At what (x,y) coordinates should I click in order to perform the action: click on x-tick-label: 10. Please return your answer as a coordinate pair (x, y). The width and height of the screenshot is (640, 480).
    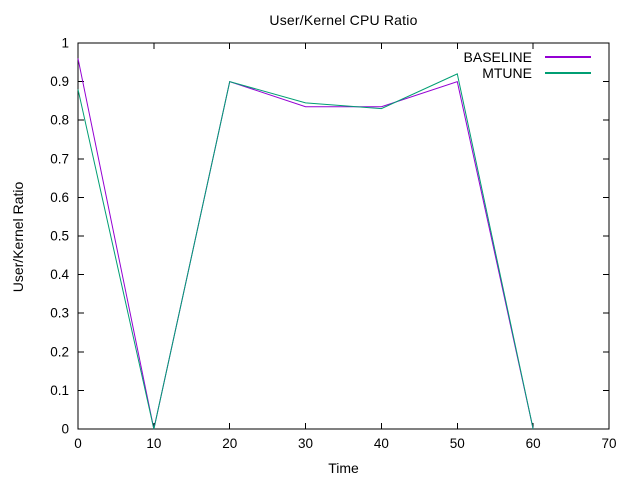
    Looking at the image, I should click on (153, 443).